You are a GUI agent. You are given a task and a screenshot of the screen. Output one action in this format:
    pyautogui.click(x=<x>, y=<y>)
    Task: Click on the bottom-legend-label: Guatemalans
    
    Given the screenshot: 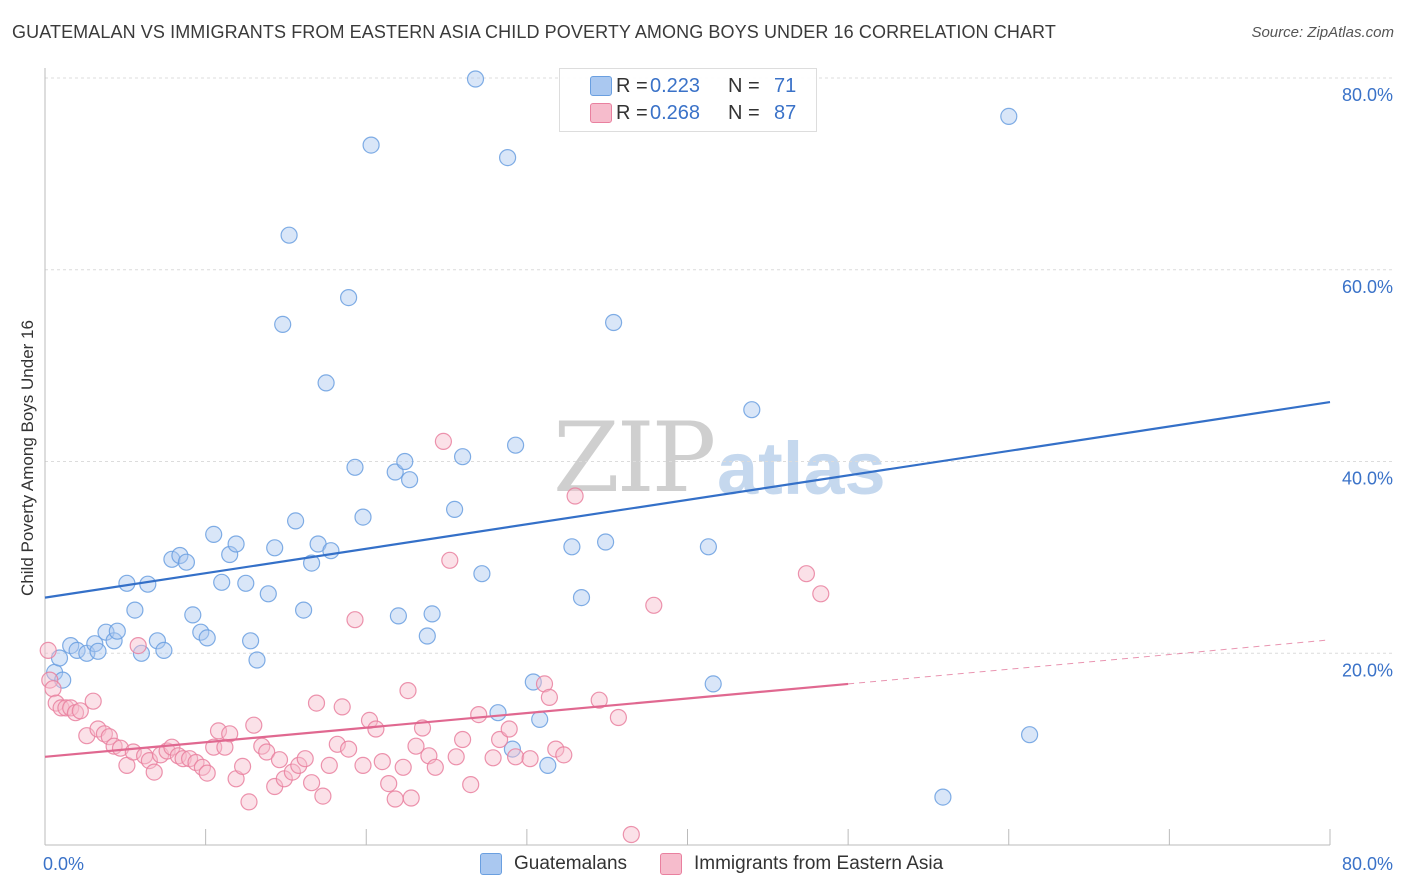 What is the action you would take?
    pyautogui.click(x=571, y=863)
    